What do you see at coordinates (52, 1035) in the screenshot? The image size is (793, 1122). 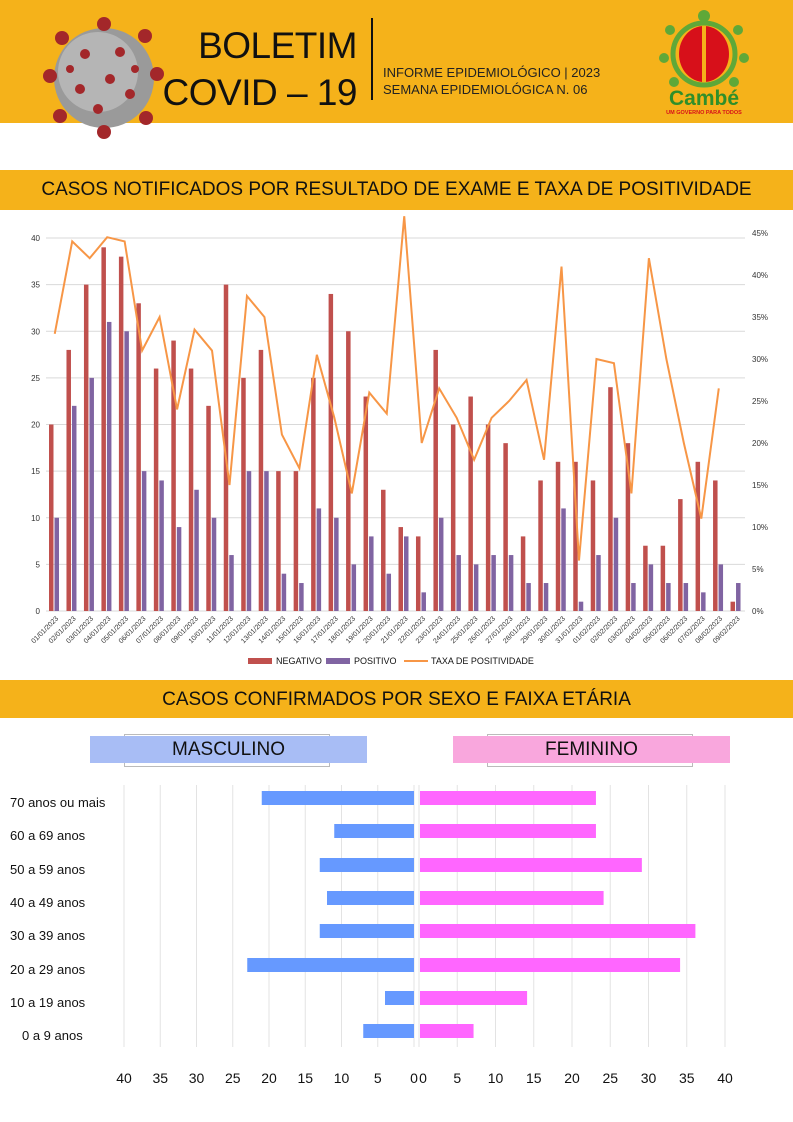 I see `age-group-label: 0 a 9 anos` at bounding box center [52, 1035].